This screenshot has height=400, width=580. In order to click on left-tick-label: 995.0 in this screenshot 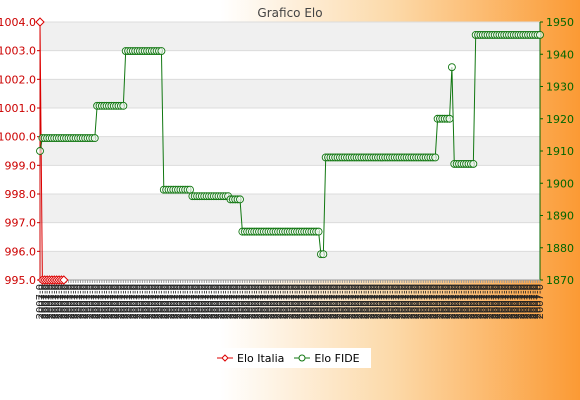, I will do `click(21, 280)`.